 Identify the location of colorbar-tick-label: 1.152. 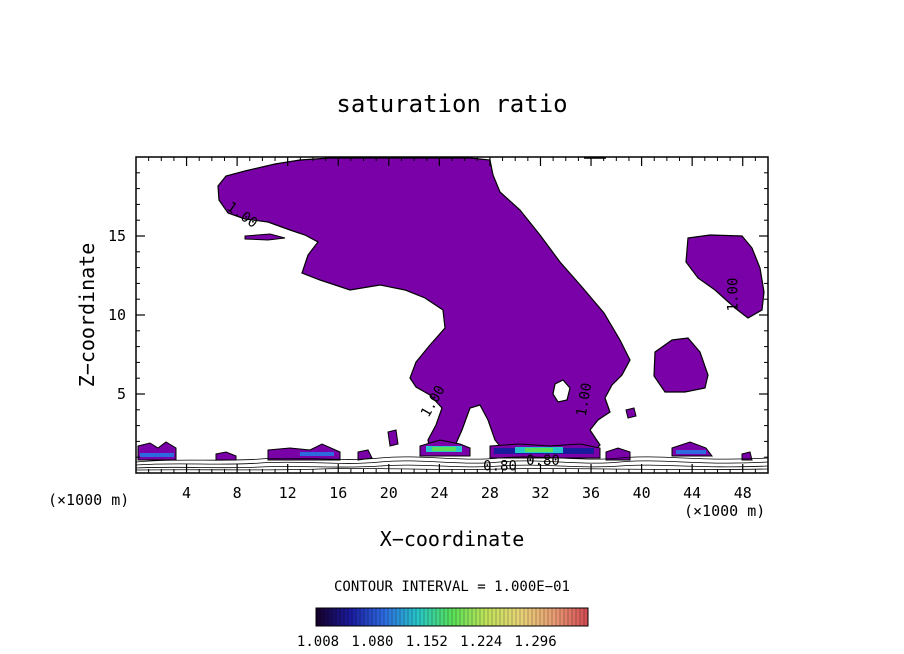
(427, 642).